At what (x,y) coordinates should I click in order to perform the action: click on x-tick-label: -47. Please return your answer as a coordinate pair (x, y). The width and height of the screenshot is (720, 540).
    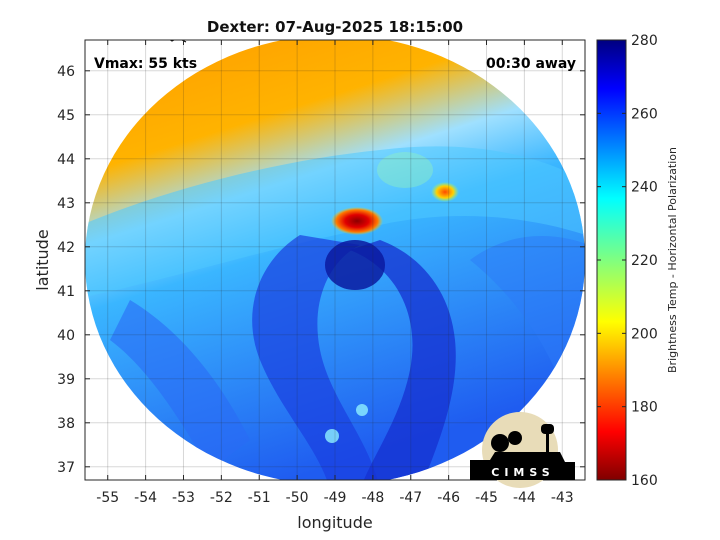
    Looking at the image, I should click on (410, 498).